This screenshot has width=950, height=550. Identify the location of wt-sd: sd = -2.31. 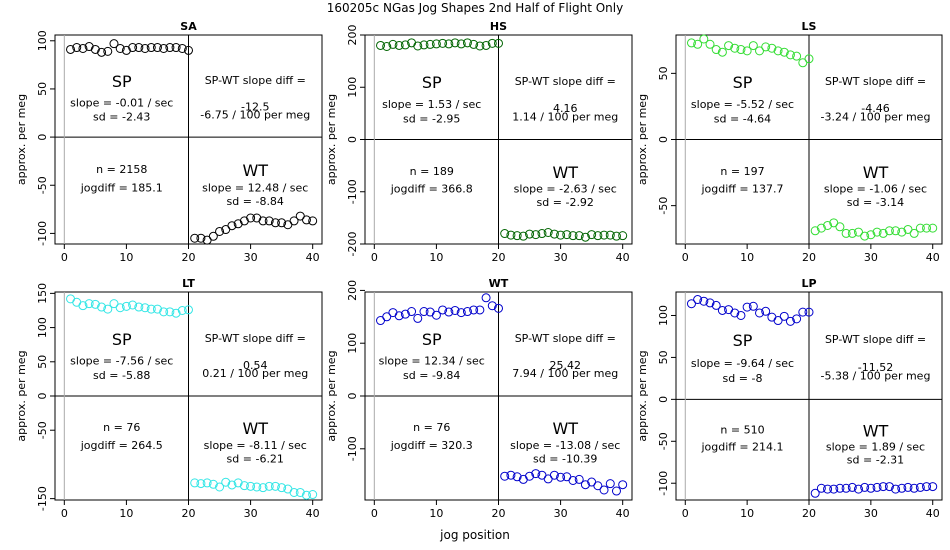
(875, 460).